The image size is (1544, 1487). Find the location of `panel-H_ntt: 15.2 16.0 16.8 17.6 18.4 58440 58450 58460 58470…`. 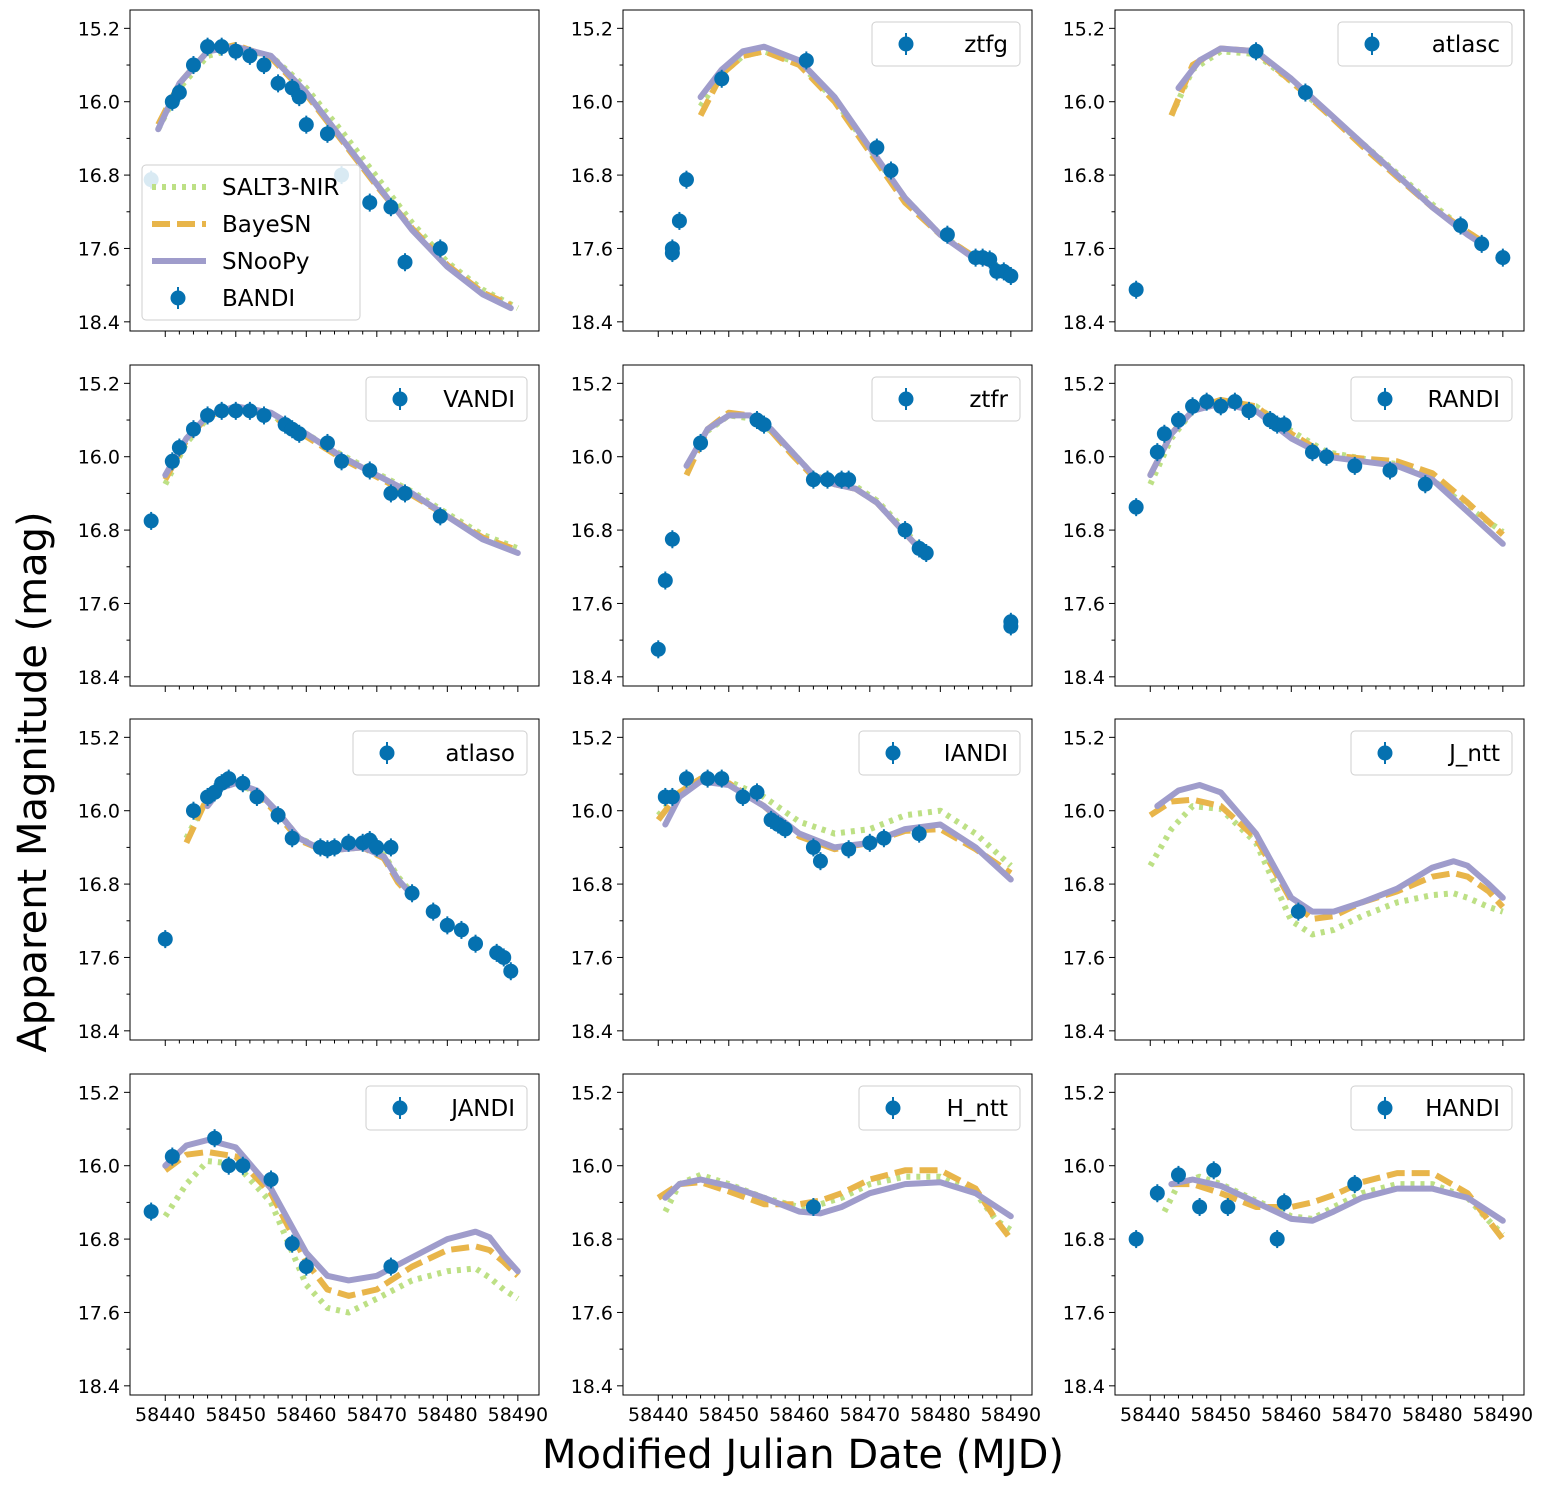

panel-H_ntt: 15.2 16.0 16.8 17.6 18.4 58440 58450 58460 58470… is located at coordinates (806, 1249).